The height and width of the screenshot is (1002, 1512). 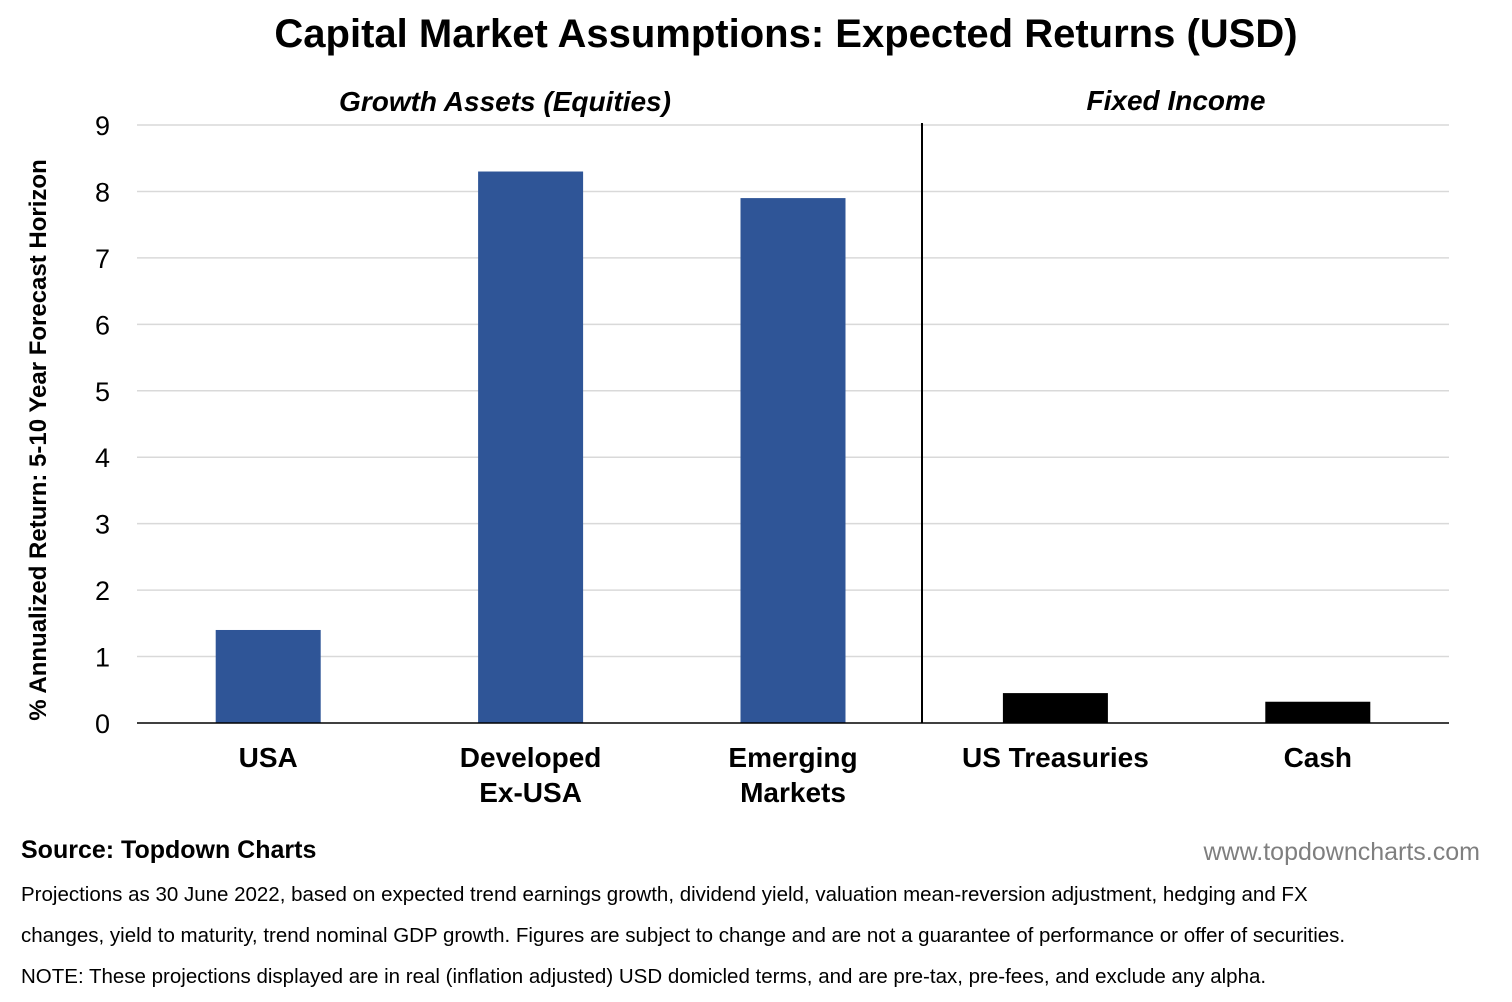 What do you see at coordinates (169, 850) in the screenshot?
I see `source-label: Source: Topdown Charts` at bounding box center [169, 850].